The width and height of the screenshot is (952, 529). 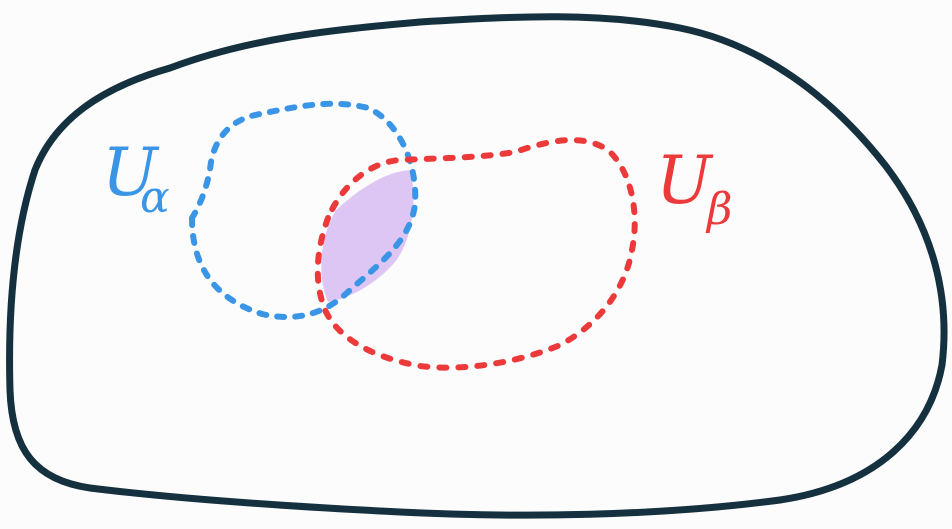 I want to click on set-alpha-label: U α, so click(x=136, y=178).